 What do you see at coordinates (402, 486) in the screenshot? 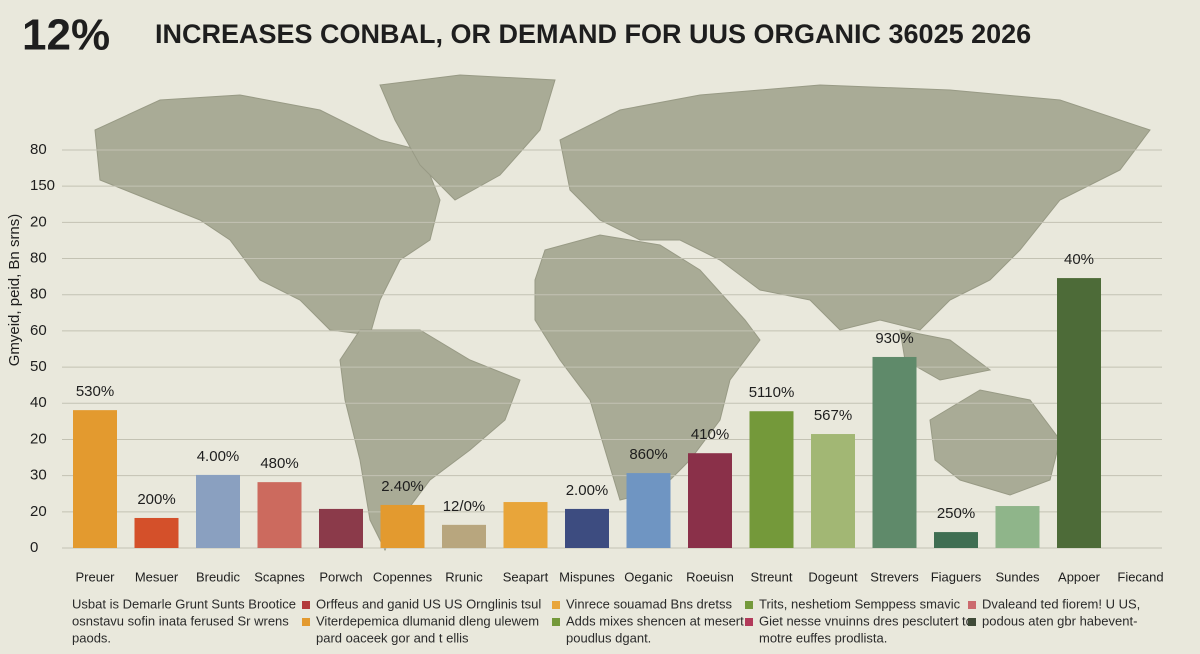
I see `value-label: 2.40%` at bounding box center [402, 486].